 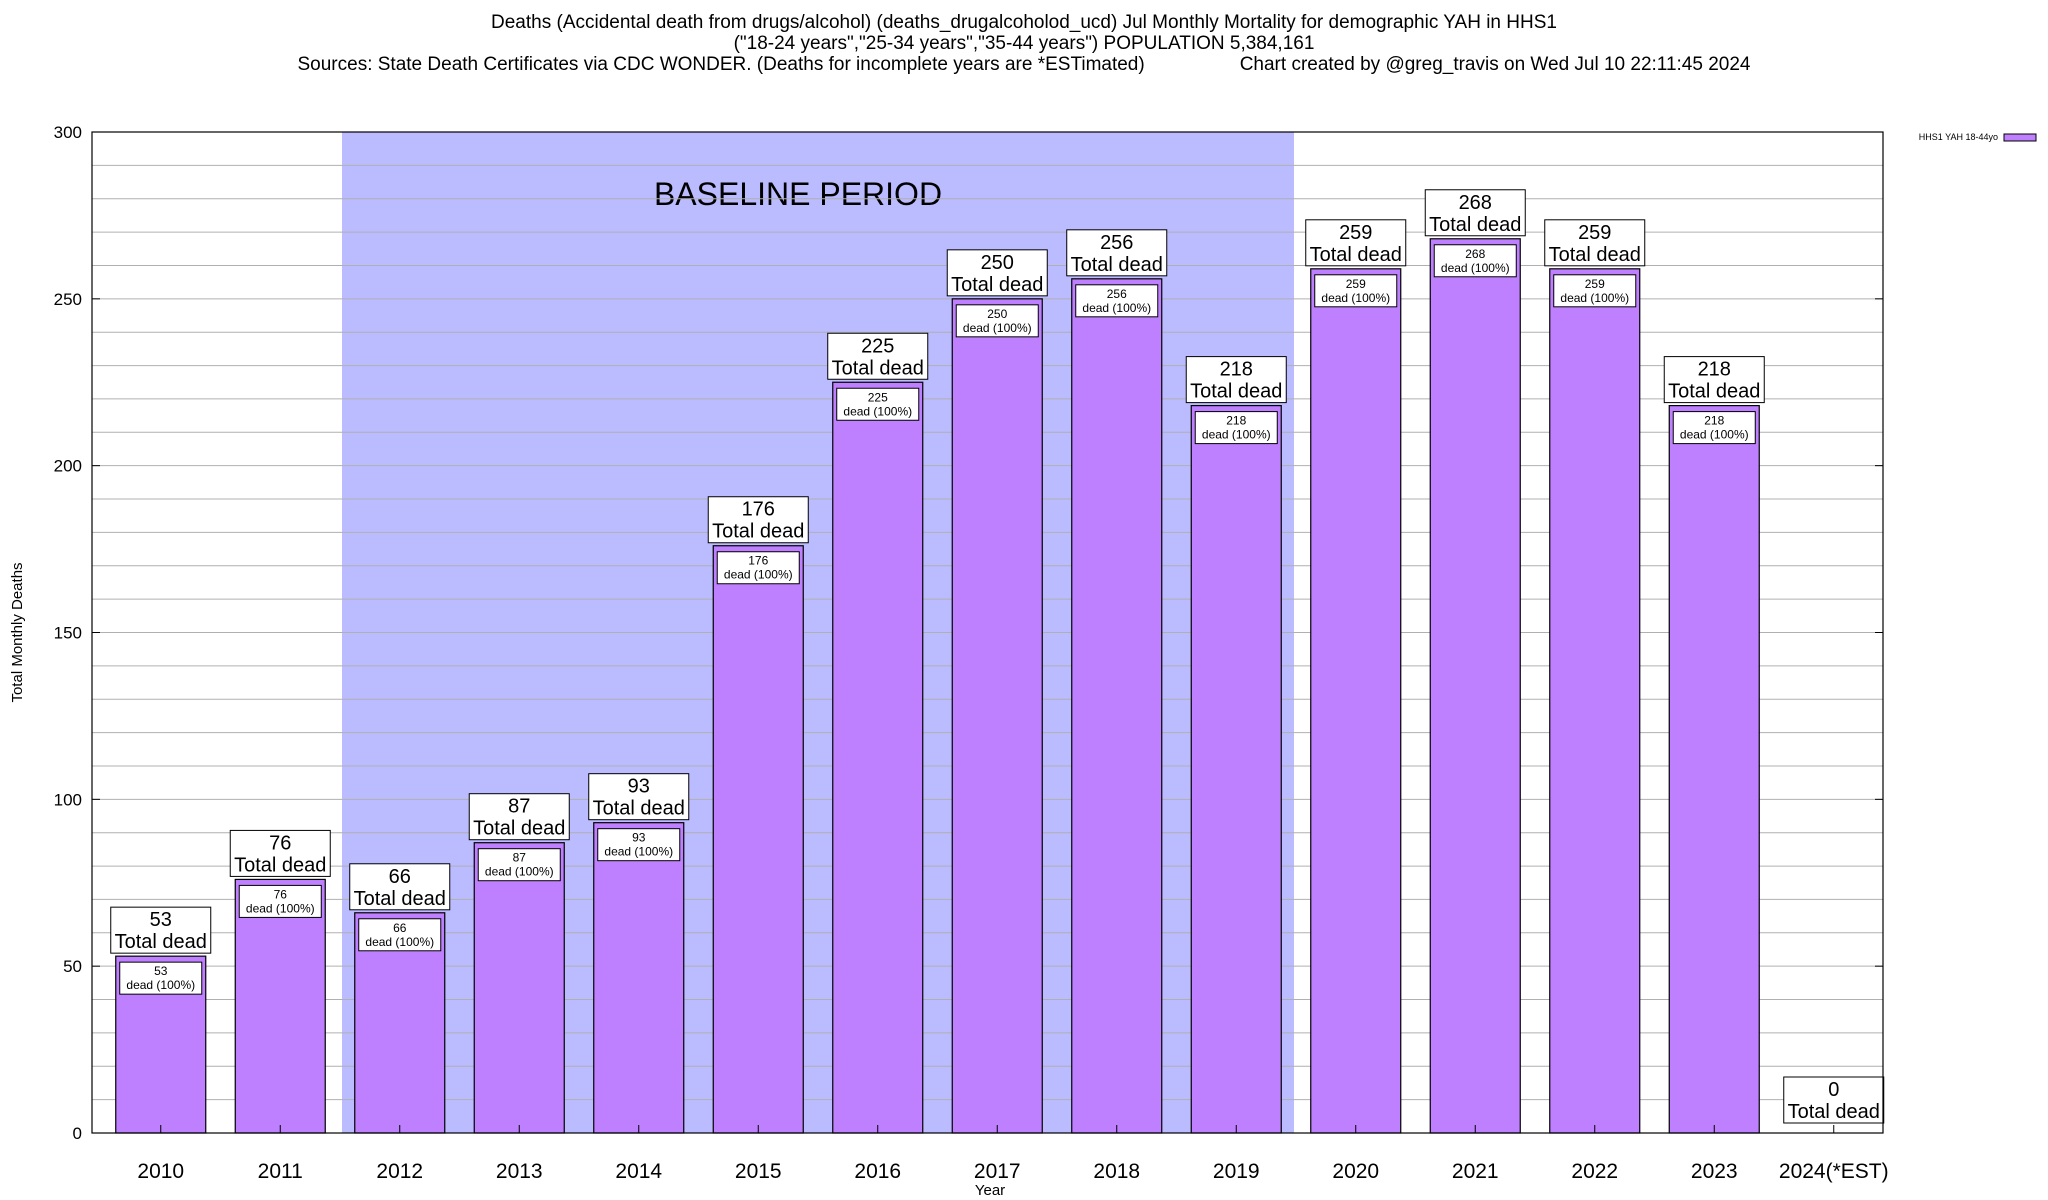 I want to click on y-tick-label: 100, so click(x=68, y=799).